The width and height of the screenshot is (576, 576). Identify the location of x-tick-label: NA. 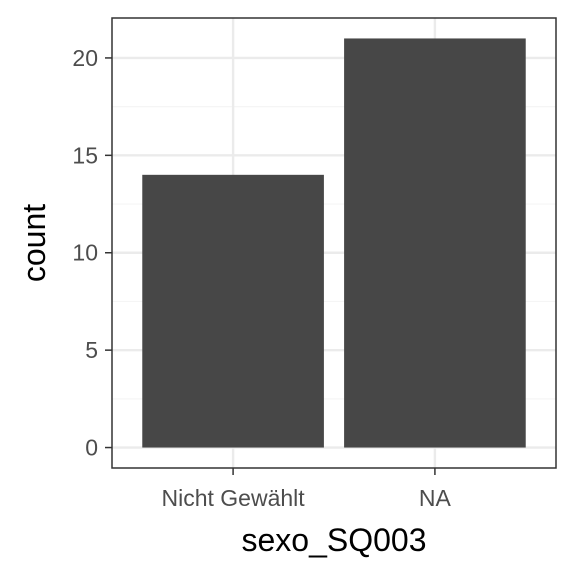
(435, 498).